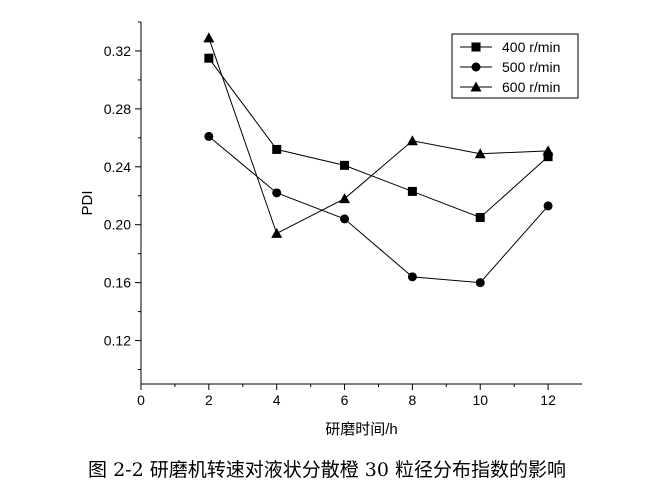  What do you see at coordinates (209, 400) in the screenshot?
I see `x-tick-label: 2` at bounding box center [209, 400].